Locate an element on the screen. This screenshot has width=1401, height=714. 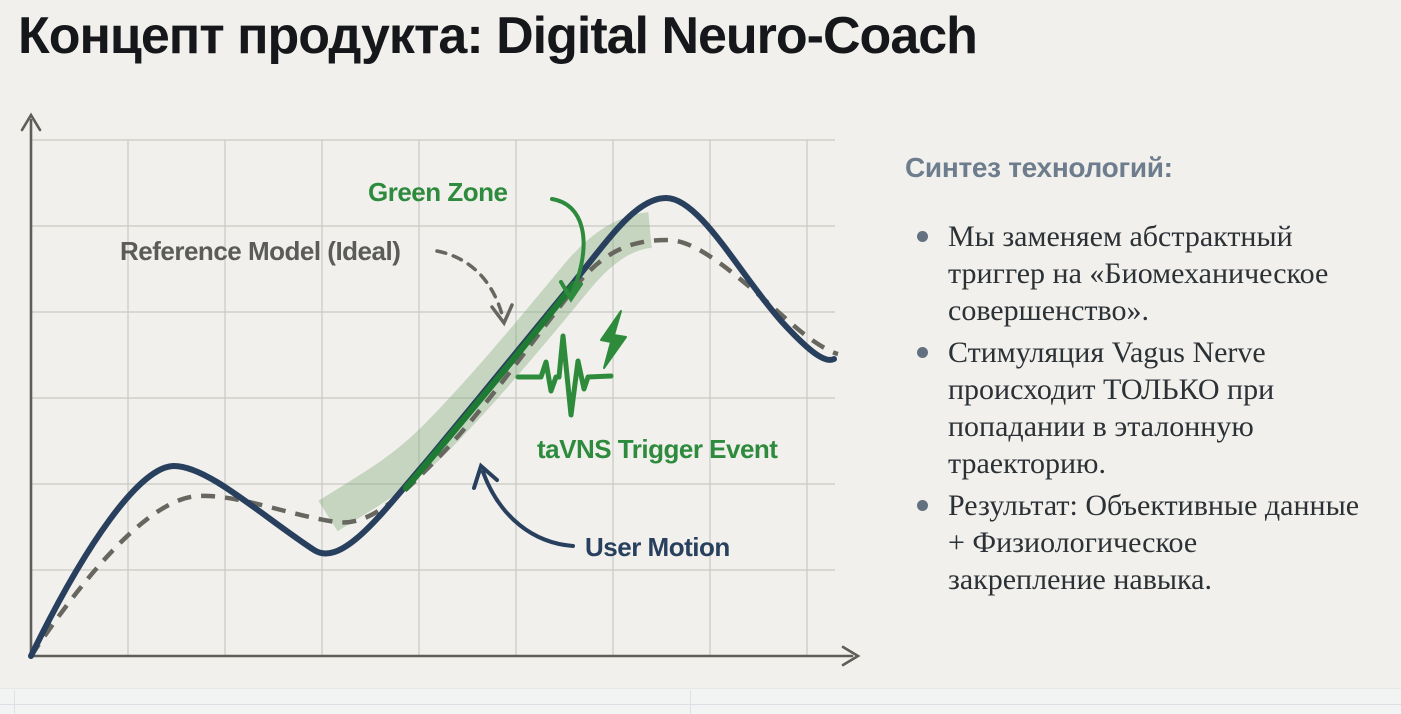
bottom-panel-divider is located at coordinates (700, 704).